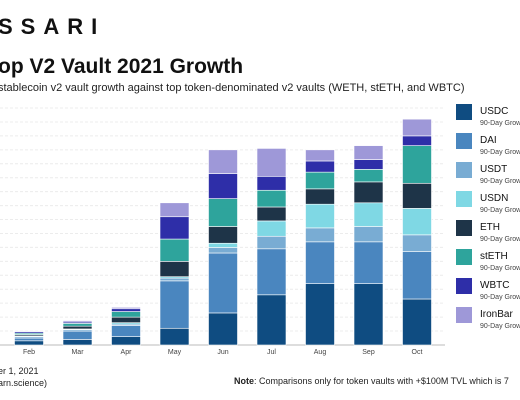 This screenshot has width=520, height=400. Describe the element at coordinates (24, 383) in the screenshot. I see `footer-source: arn.science)` at that location.